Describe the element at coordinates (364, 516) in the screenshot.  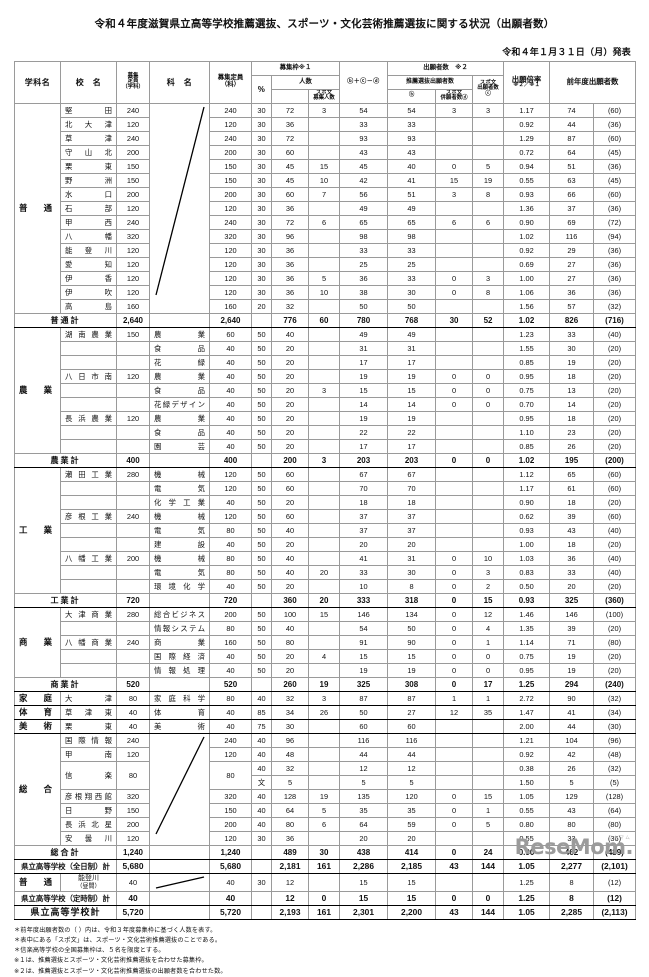
I see `applicants-formula: 37` at that location.